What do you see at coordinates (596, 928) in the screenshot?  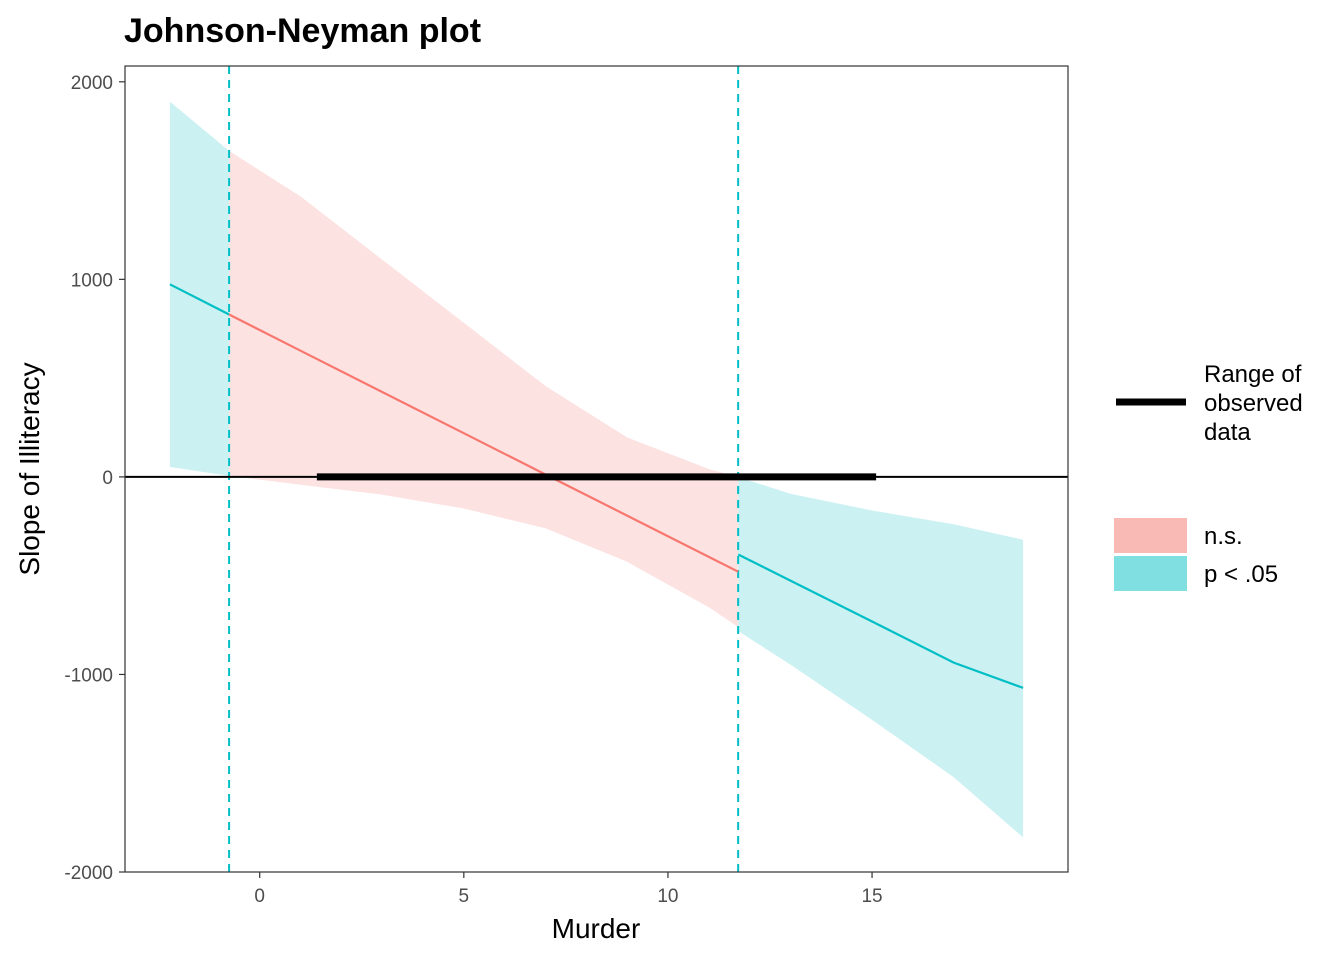 I see `x-axis-title: Murder` at bounding box center [596, 928].